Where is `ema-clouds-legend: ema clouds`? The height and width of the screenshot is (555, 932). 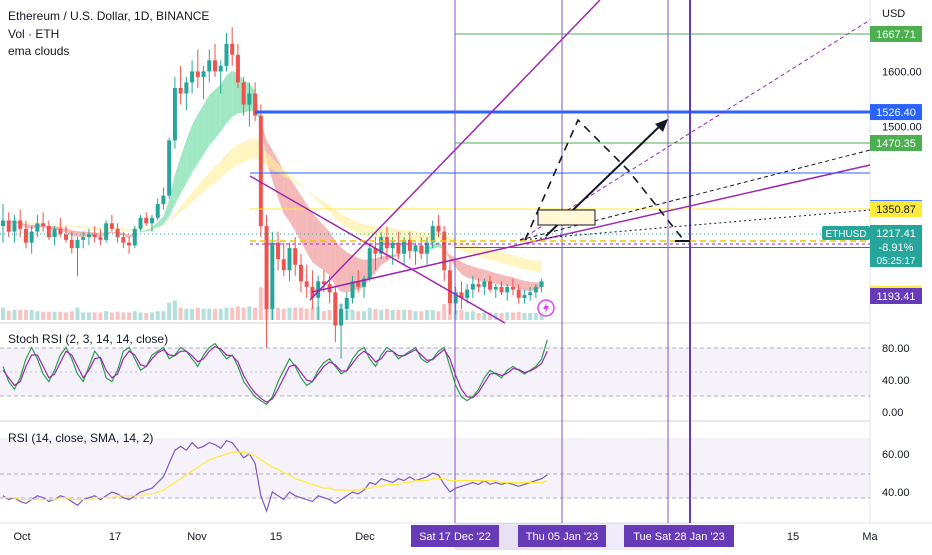 ema-clouds-legend: ema clouds is located at coordinates (38, 51).